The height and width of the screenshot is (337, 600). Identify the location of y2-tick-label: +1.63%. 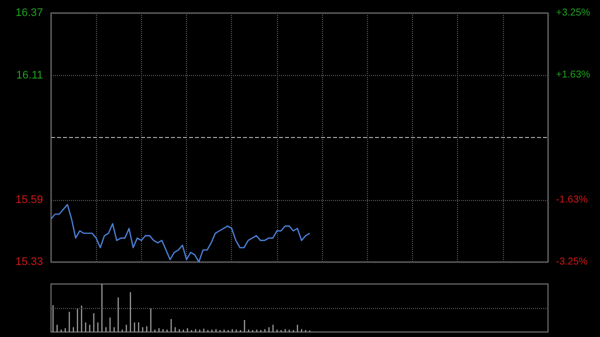
(573, 75).